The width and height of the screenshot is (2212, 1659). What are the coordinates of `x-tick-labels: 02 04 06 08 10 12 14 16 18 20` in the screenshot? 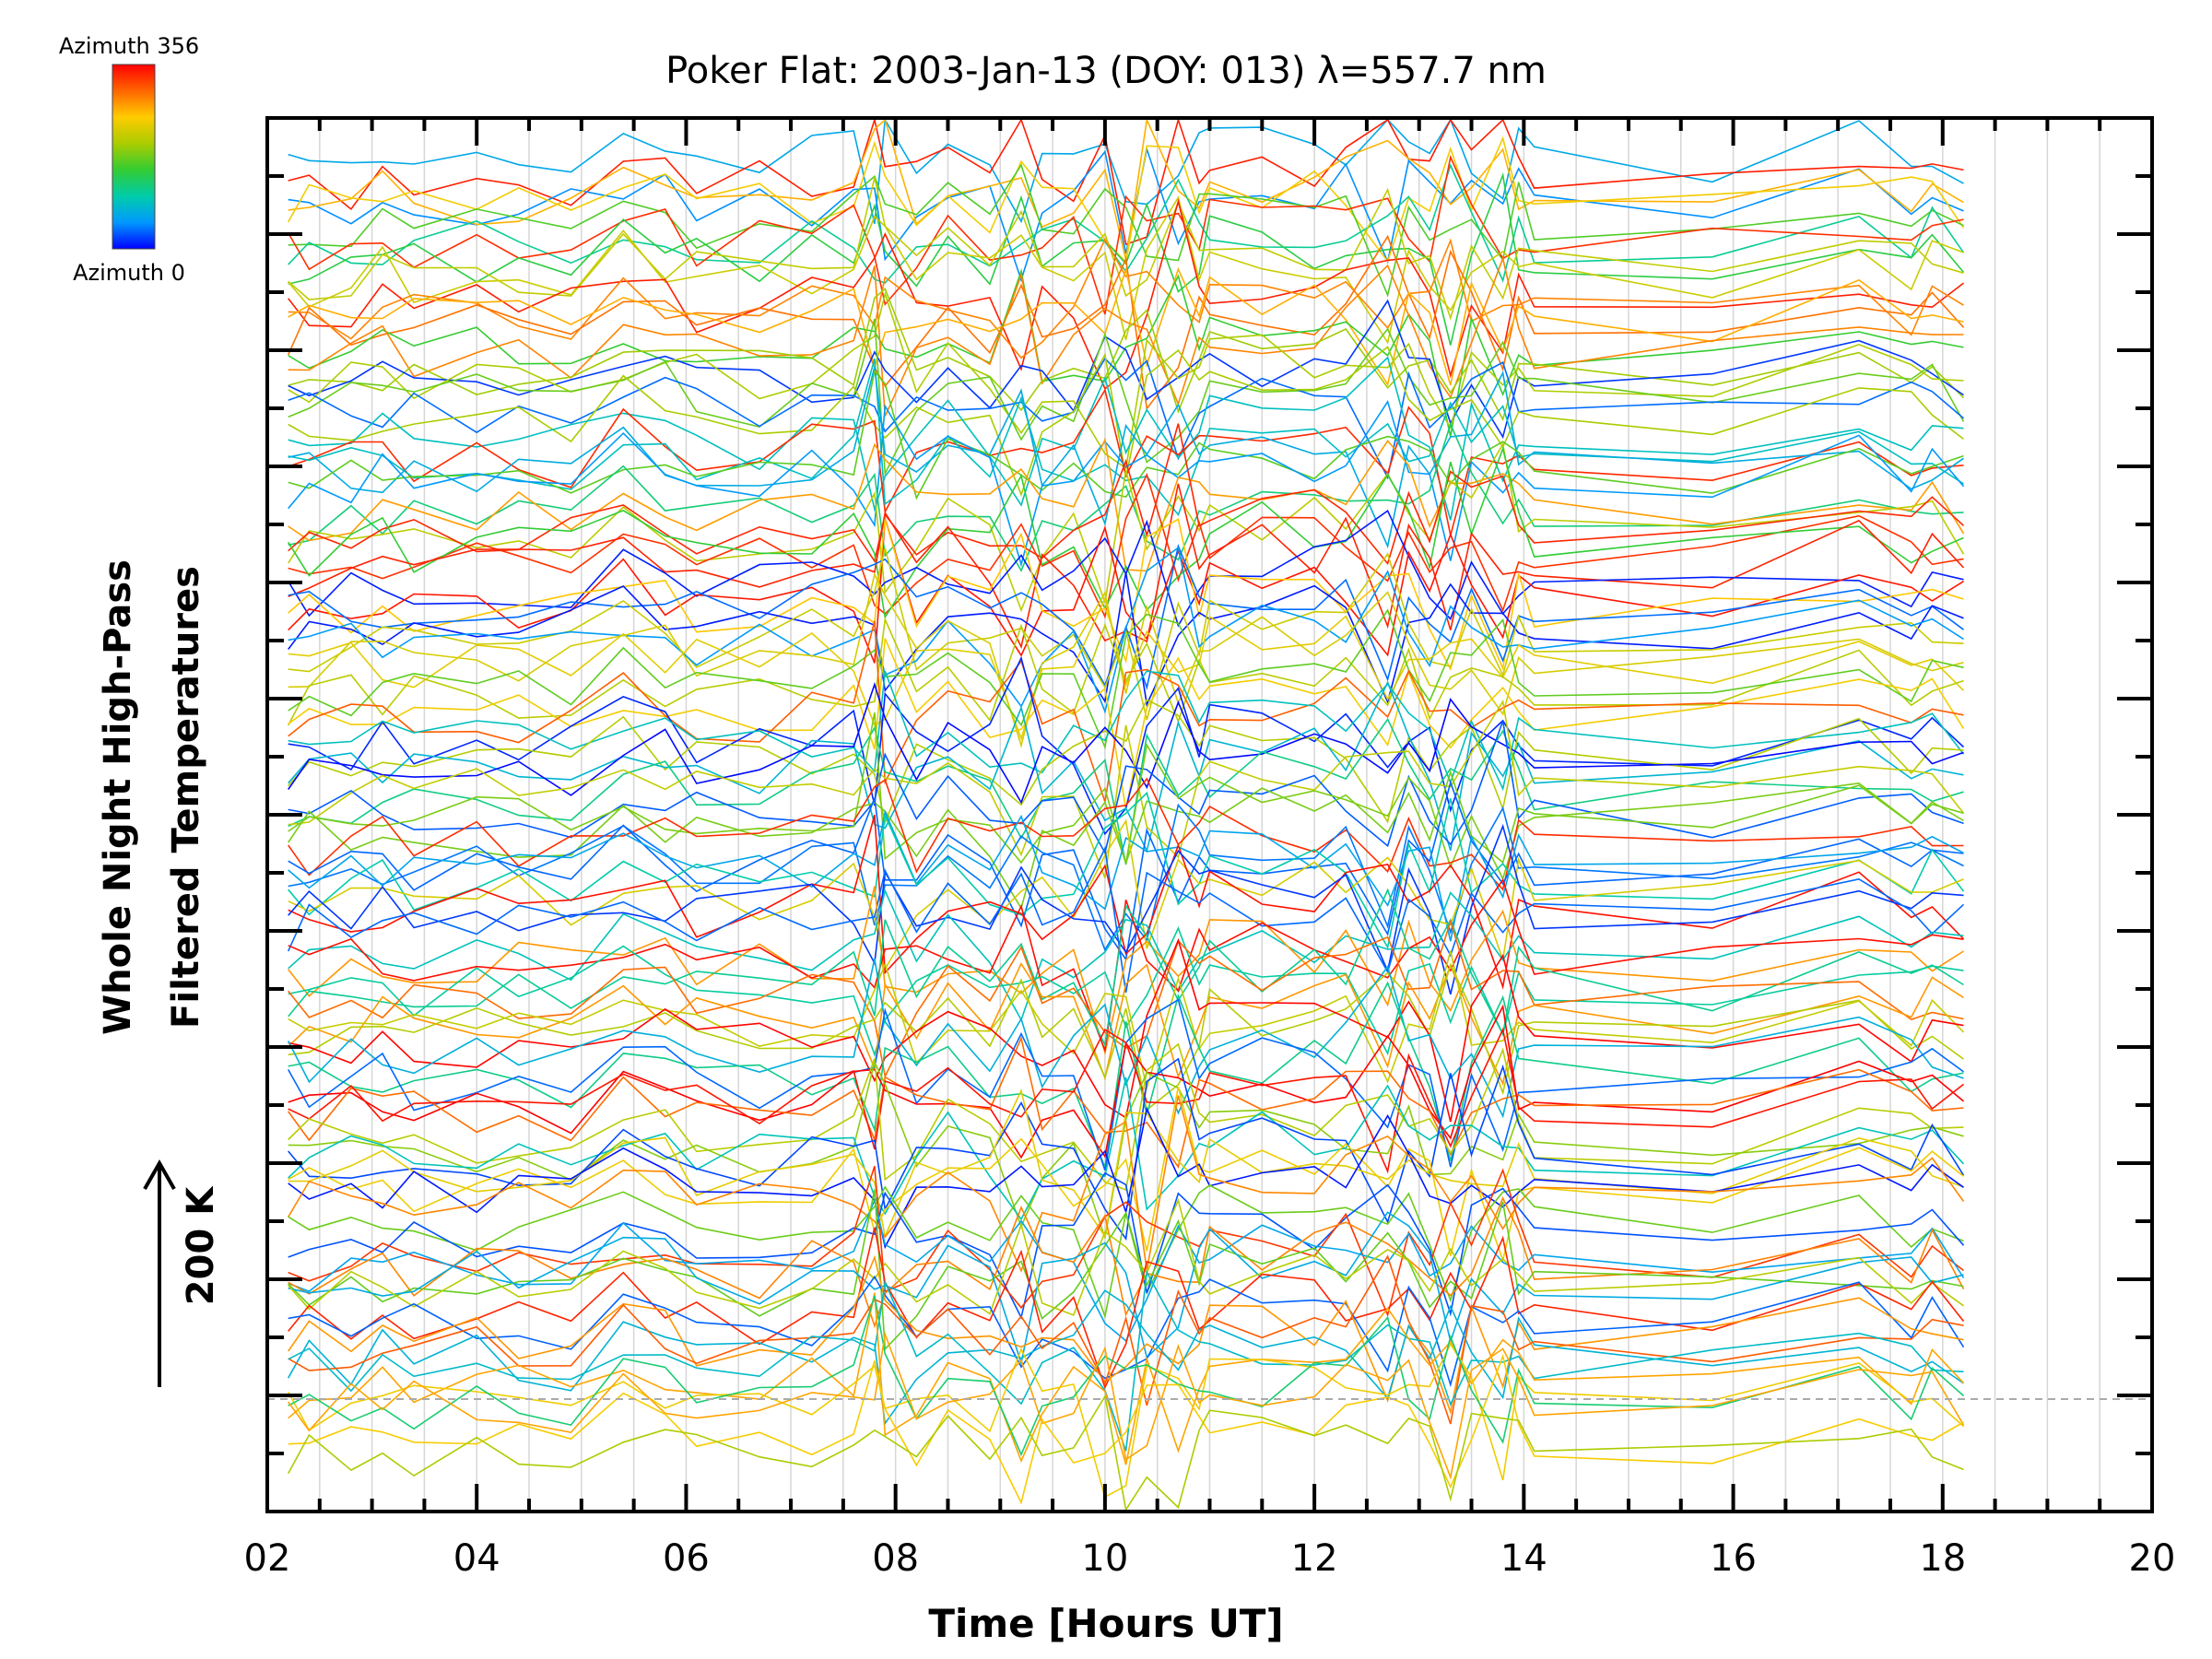 It's located at (1210, 1558).